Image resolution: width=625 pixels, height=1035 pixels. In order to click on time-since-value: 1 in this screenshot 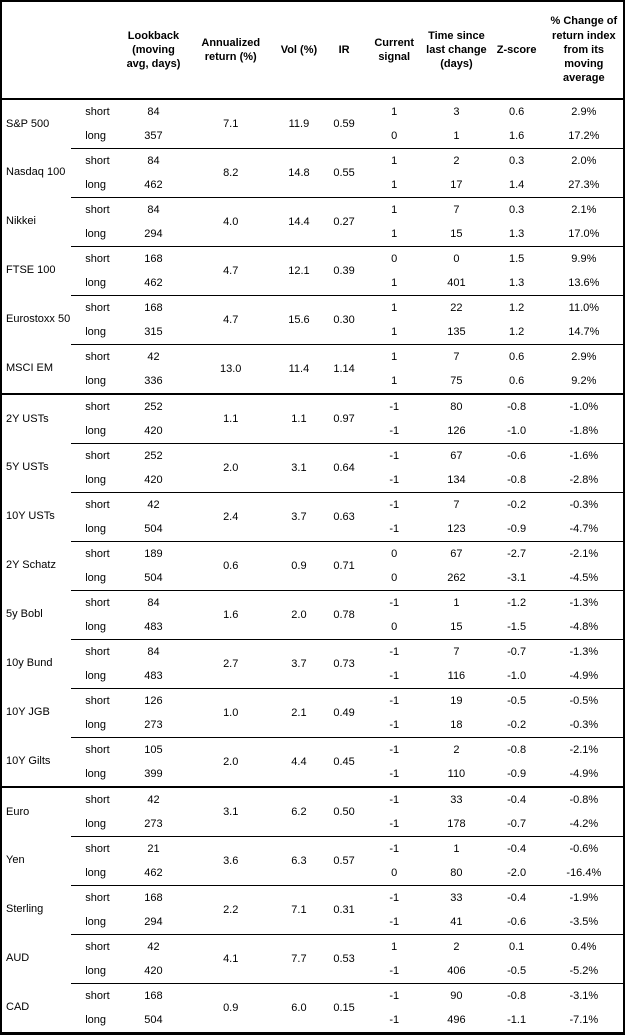, I will do `click(456, 602)`.